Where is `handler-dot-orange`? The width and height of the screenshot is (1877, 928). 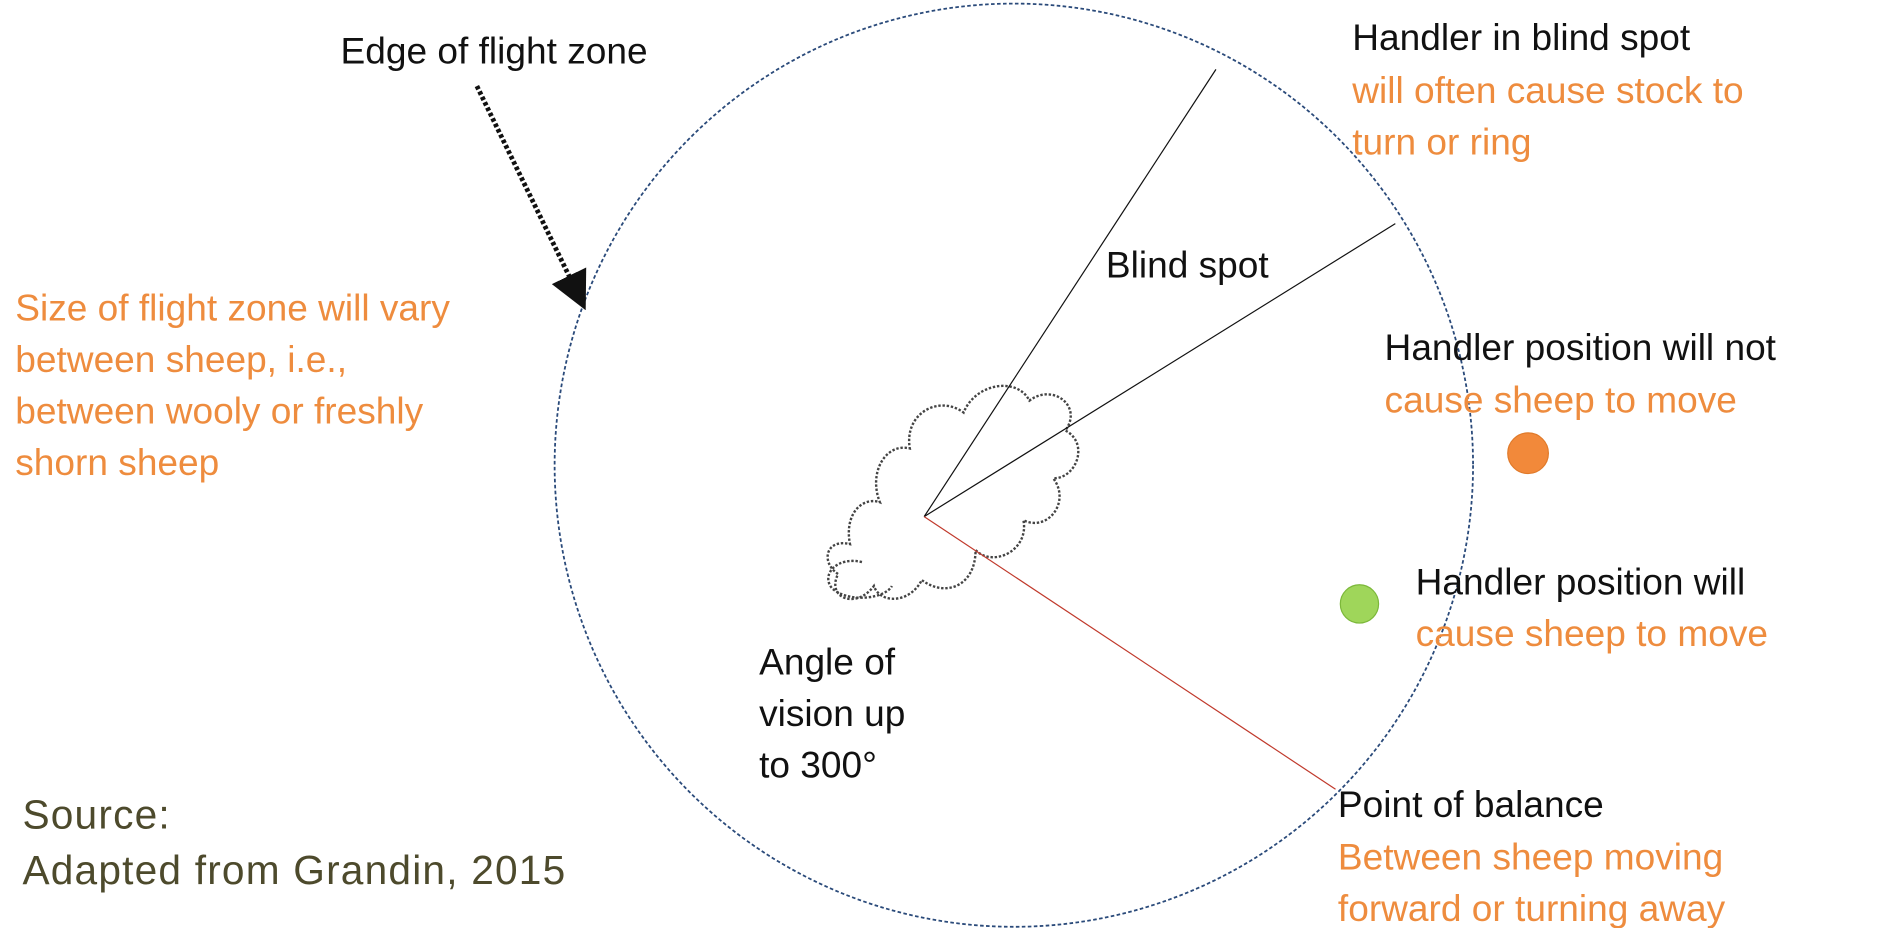
handler-dot-orange is located at coordinates (1528, 453).